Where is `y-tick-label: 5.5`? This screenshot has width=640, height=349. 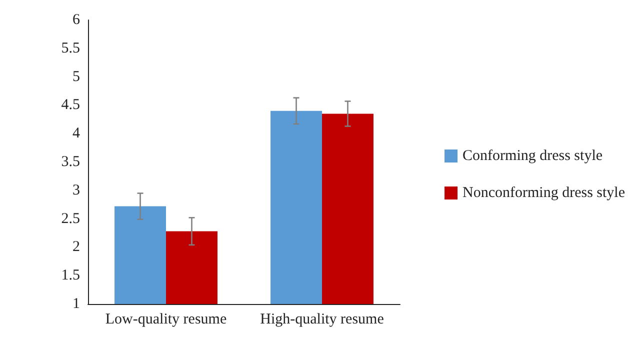
y-tick-label: 5.5 is located at coordinates (70, 48).